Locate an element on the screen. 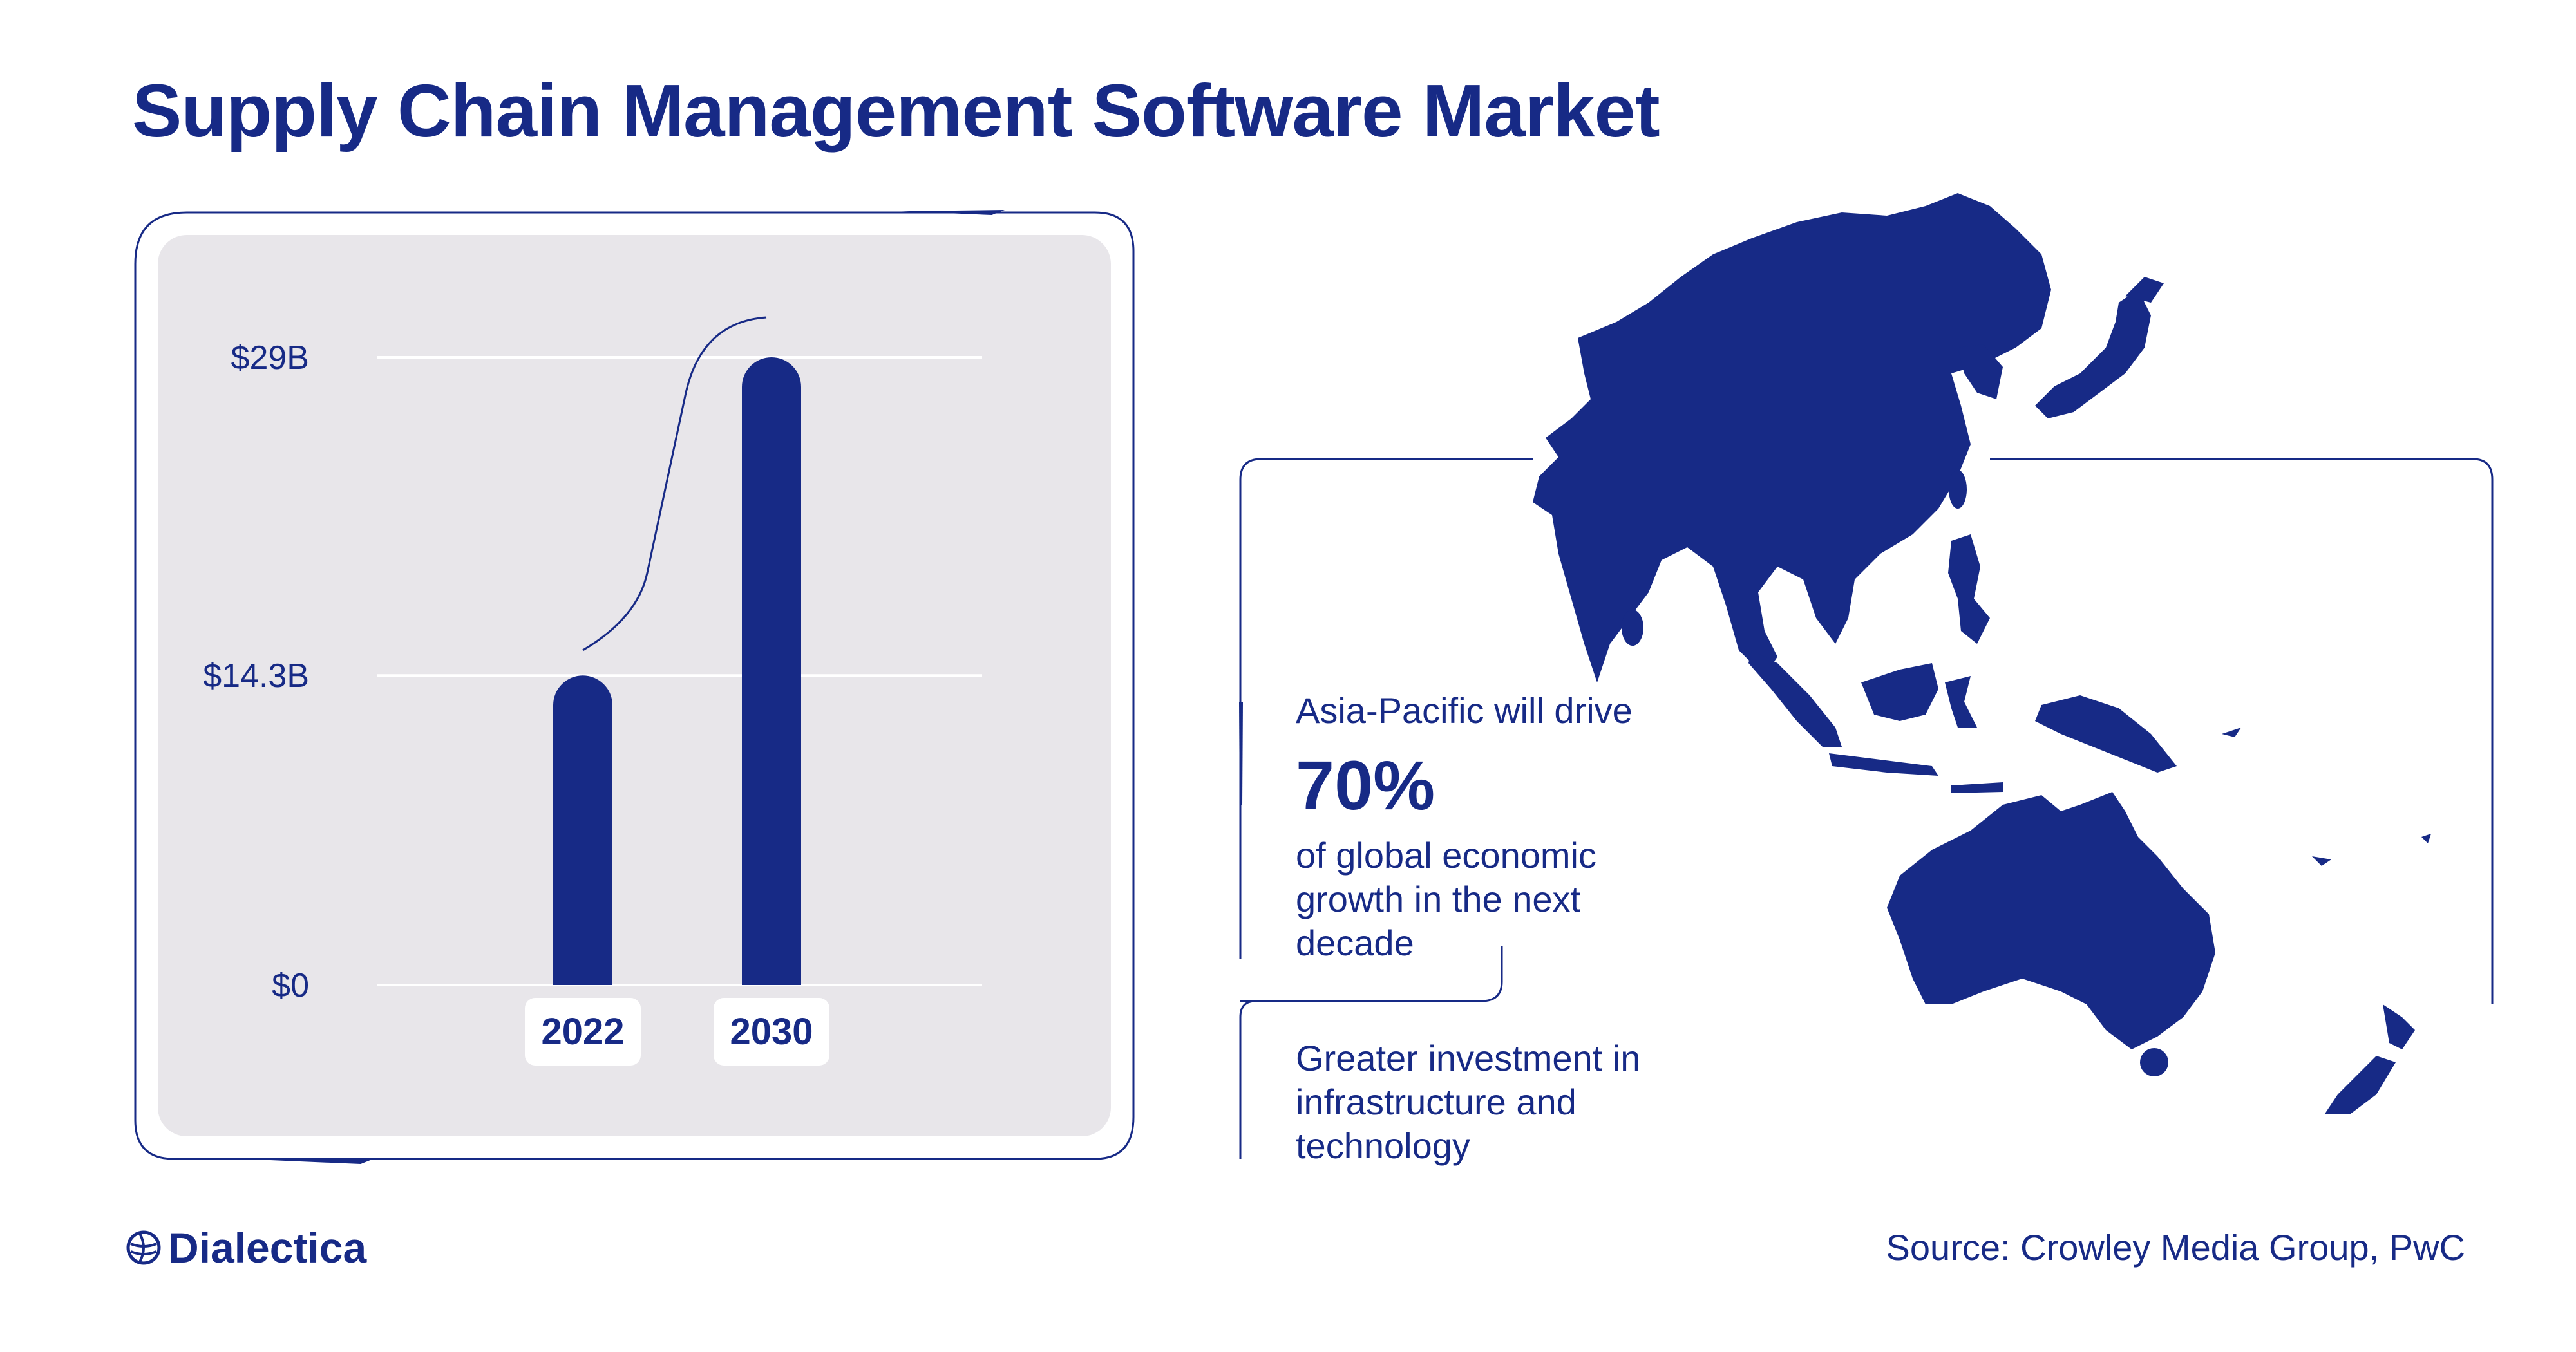 The height and width of the screenshot is (1352, 2576). y-tick-label: $14.3B is located at coordinates (256, 676).